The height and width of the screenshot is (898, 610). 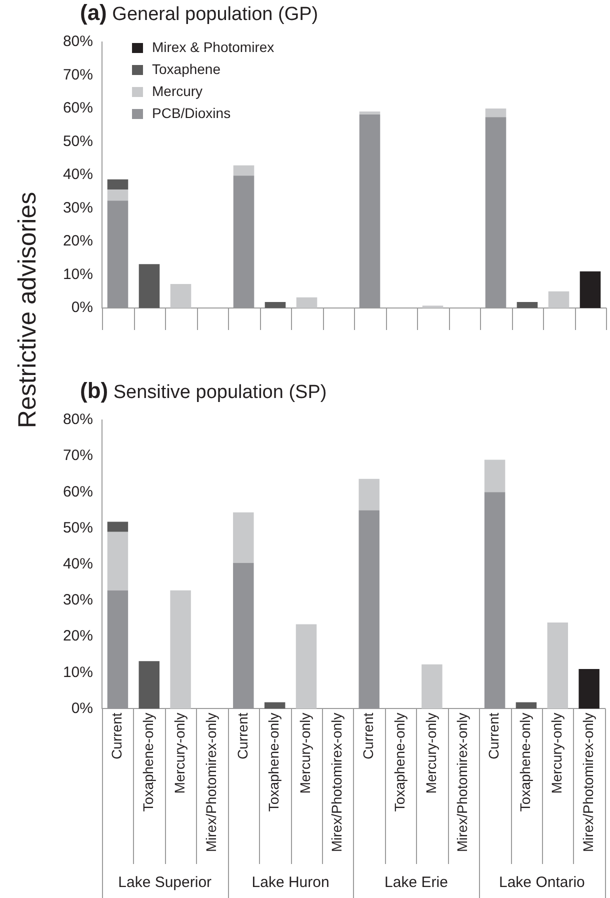 I want to click on legend-label: Toxaphene, so click(x=186, y=68).